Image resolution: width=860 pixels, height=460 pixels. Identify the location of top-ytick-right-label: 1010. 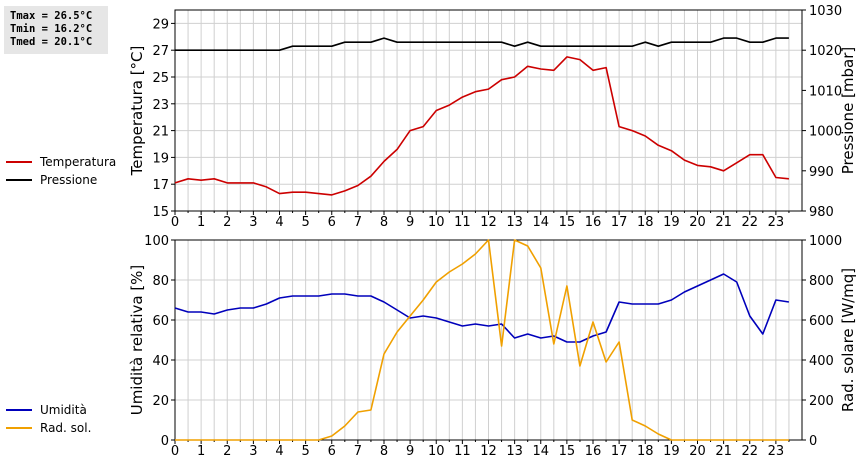
(825, 91).